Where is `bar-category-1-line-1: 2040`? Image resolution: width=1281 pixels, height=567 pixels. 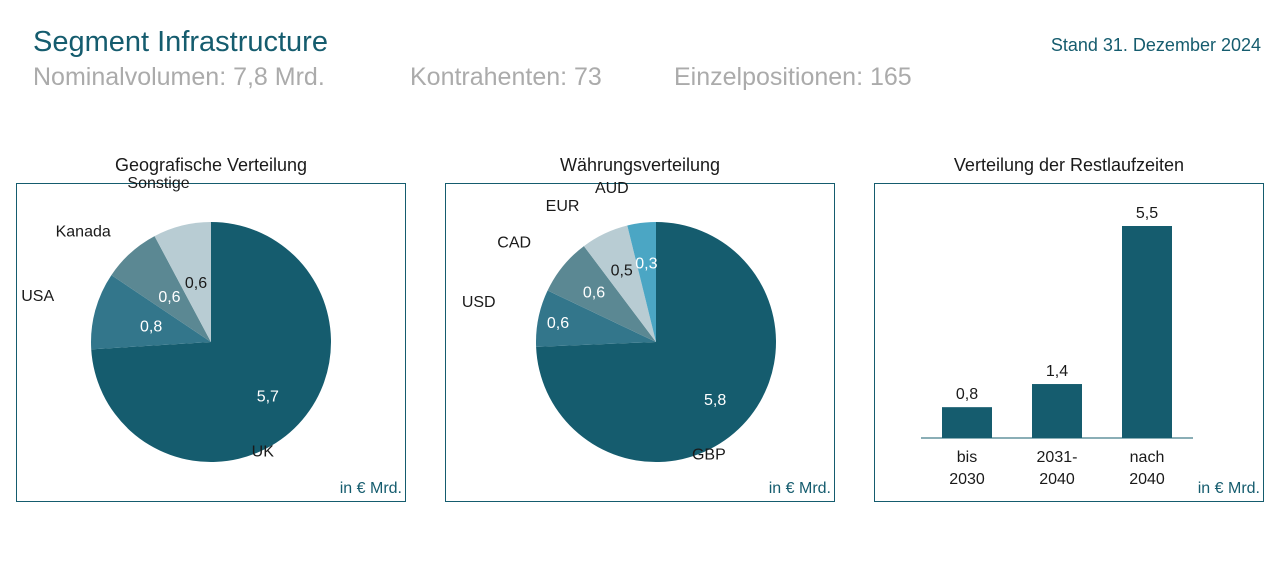
bar-category-1-line-1: 2040 is located at coordinates (1057, 479).